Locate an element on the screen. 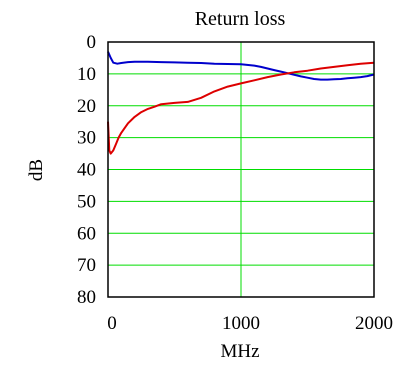 The width and height of the screenshot is (403, 365). y-tick-label: 30 is located at coordinates (86, 138).